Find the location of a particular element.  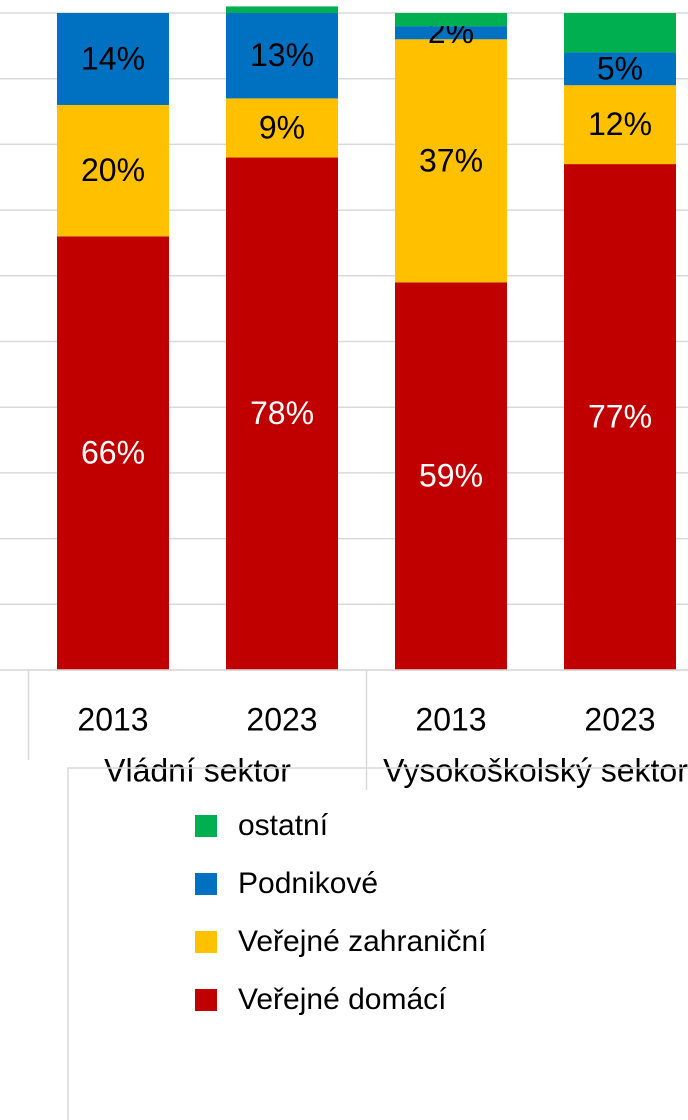

group-label: Vládní sektor is located at coordinates (197, 770).